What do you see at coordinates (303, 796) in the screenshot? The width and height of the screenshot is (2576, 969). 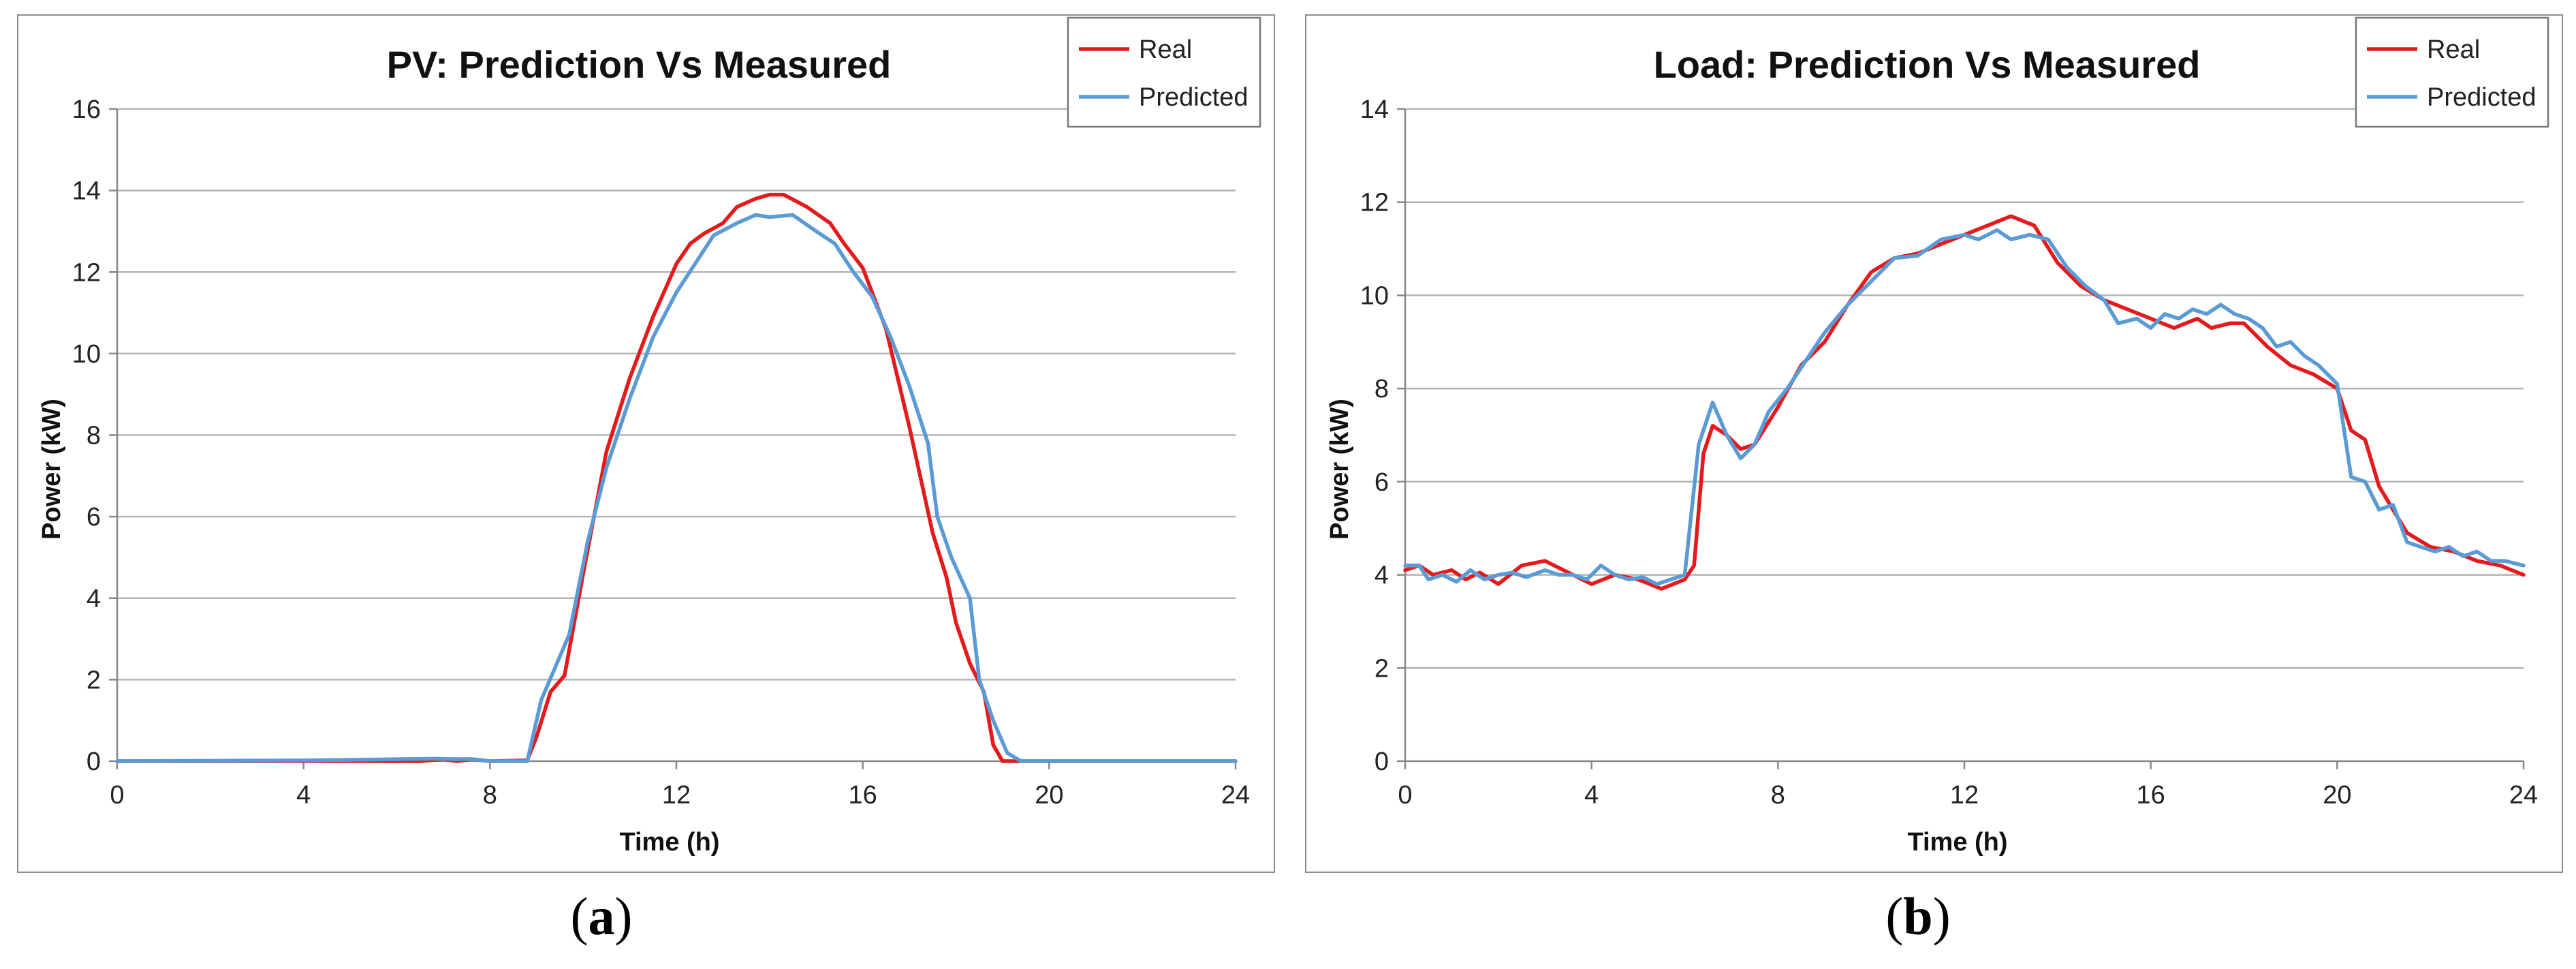 I see `pv-x-tick-label: 4` at bounding box center [303, 796].